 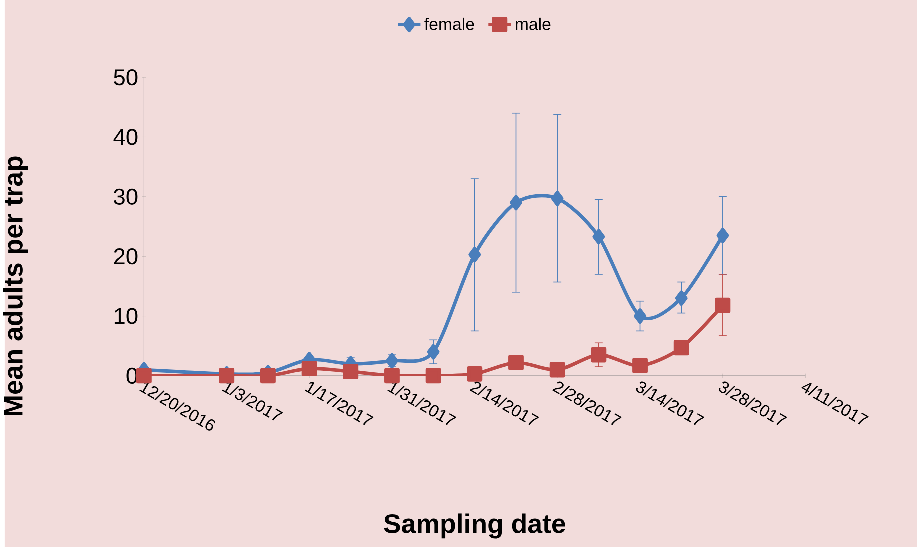 What do you see at coordinates (126, 137) in the screenshot?
I see `y-tick-label: 40` at bounding box center [126, 137].